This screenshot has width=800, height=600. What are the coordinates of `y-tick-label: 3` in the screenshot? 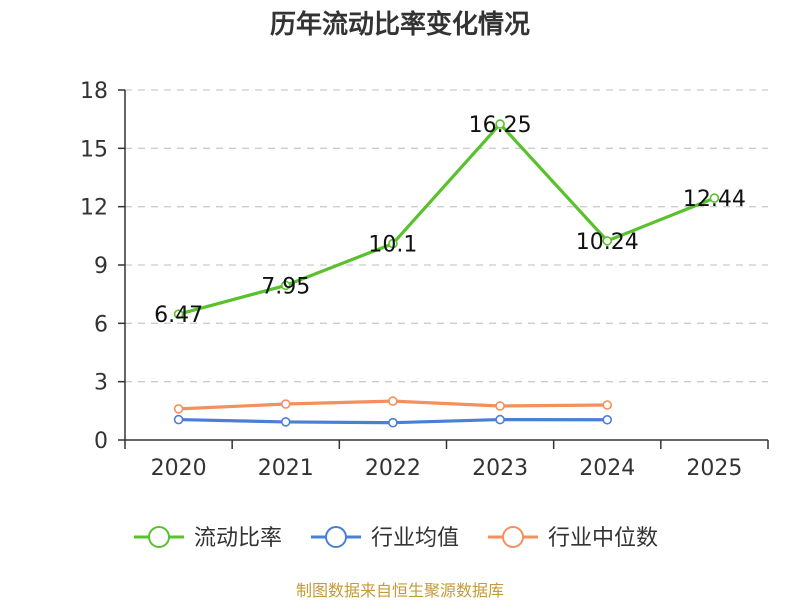 It's located at (101, 383).